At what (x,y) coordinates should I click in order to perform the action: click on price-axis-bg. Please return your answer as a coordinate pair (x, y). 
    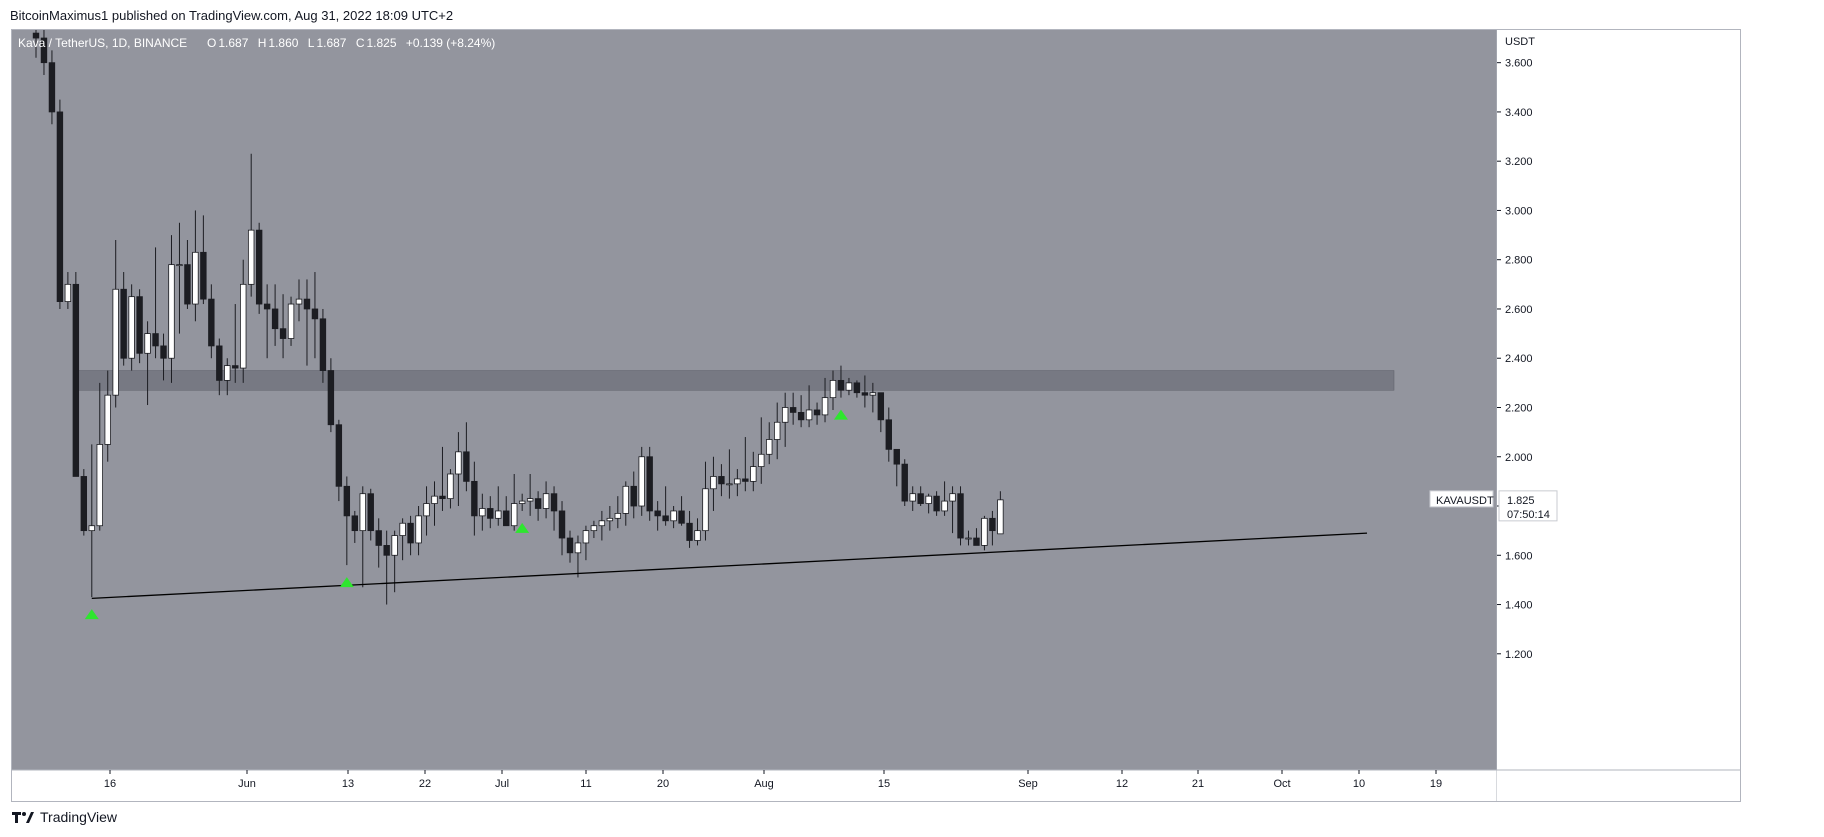
    Looking at the image, I should click on (1618, 415).